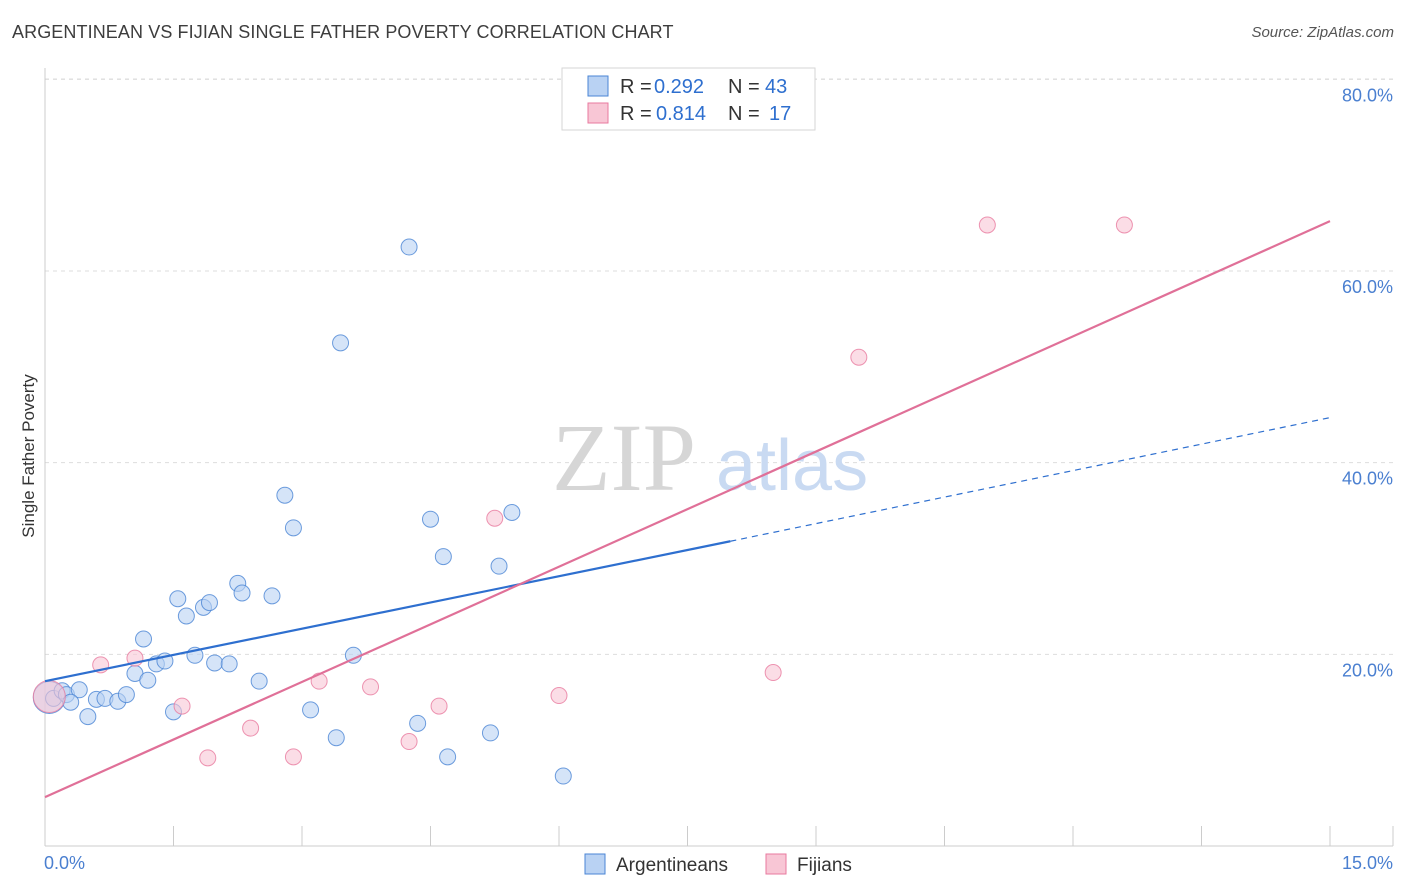  What do you see at coordinates (719, 836) in the screenshot?
I see `x-axis-ticks` at bounding box center [719, 836].